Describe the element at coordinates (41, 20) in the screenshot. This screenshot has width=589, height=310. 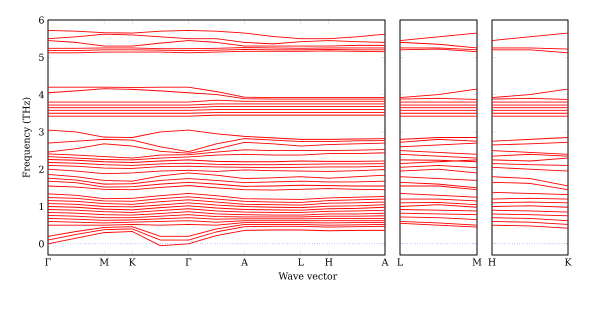
I see `y-tick-label: 6` at that location.